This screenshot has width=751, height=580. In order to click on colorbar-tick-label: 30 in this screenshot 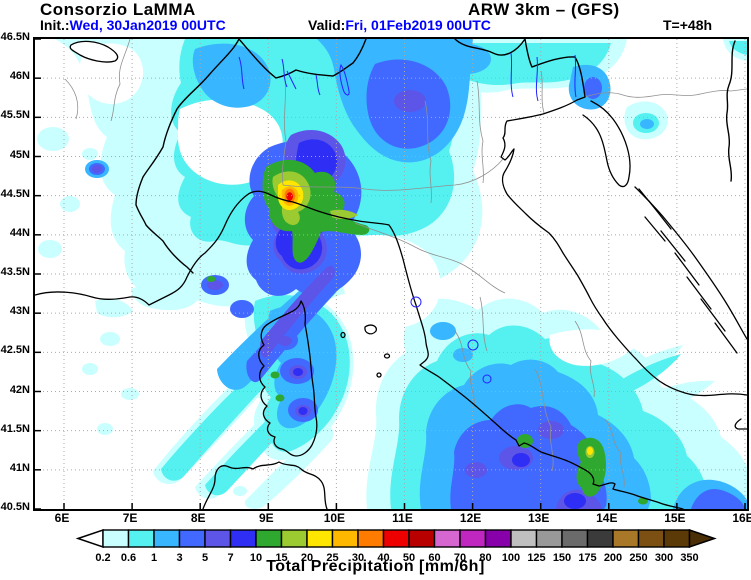, I will do `click(358, 558)`.